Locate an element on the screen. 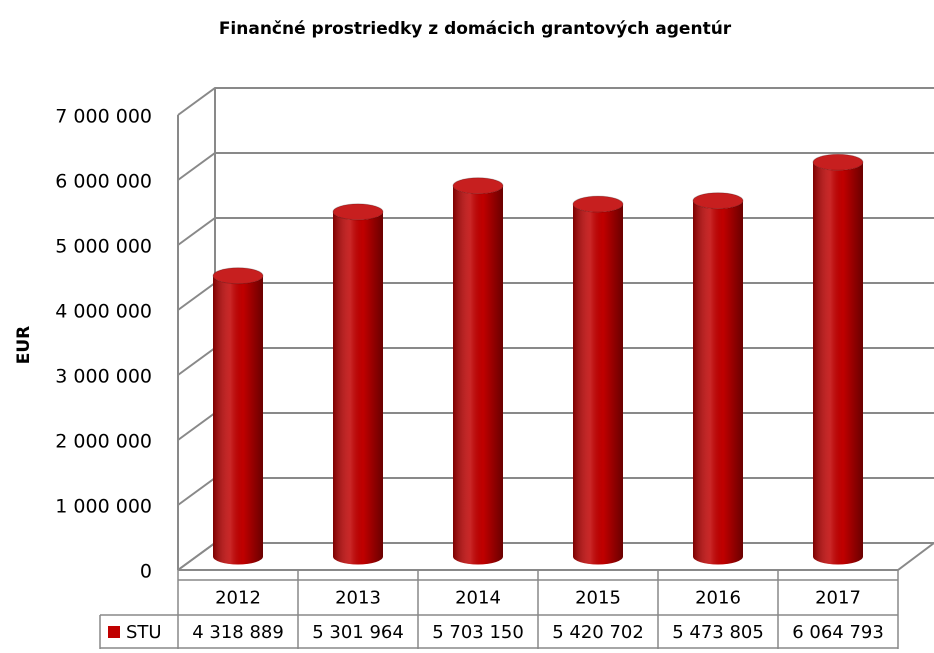 The width and height of the screenshot is (934, 653). data-table-value: 5 420 702 is located at coordinates (598, 632).